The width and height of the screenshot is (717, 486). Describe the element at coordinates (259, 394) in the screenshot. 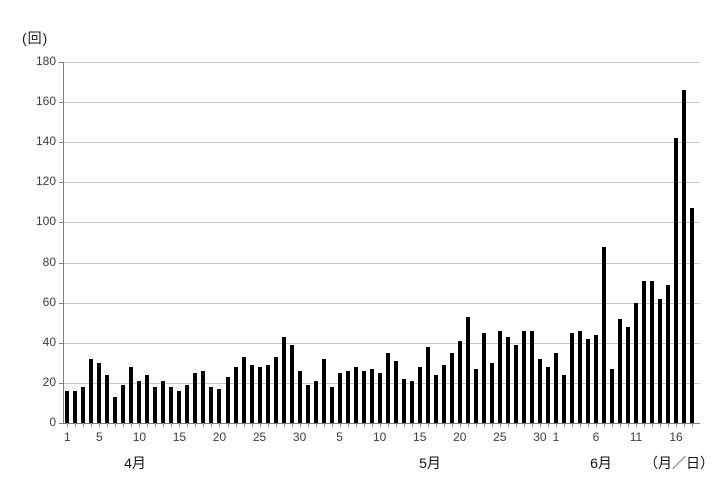

I see `bar-4/25` at that location.